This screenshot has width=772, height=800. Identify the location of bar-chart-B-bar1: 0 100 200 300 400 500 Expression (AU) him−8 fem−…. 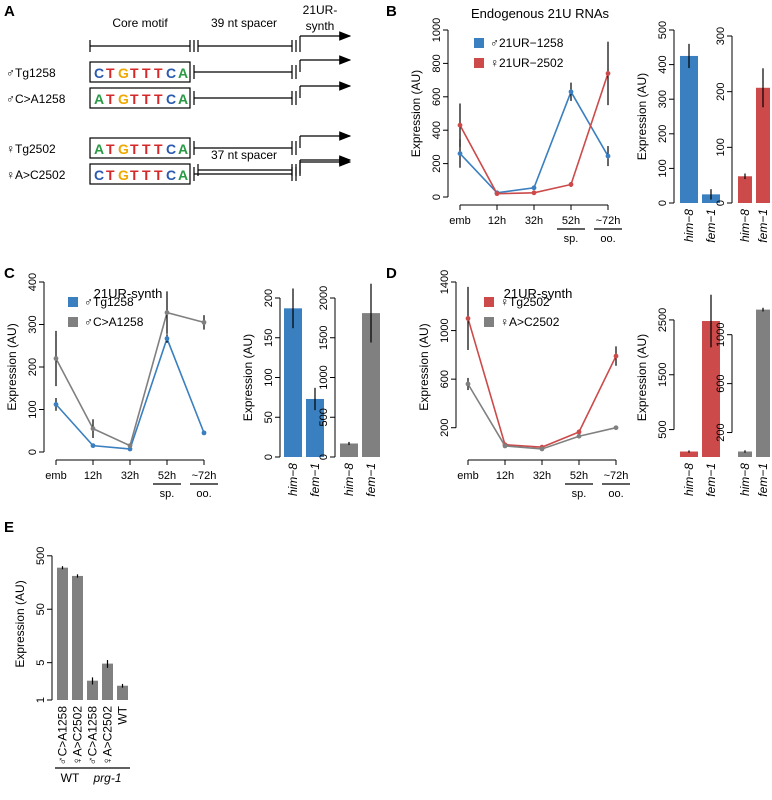
(677, 132).